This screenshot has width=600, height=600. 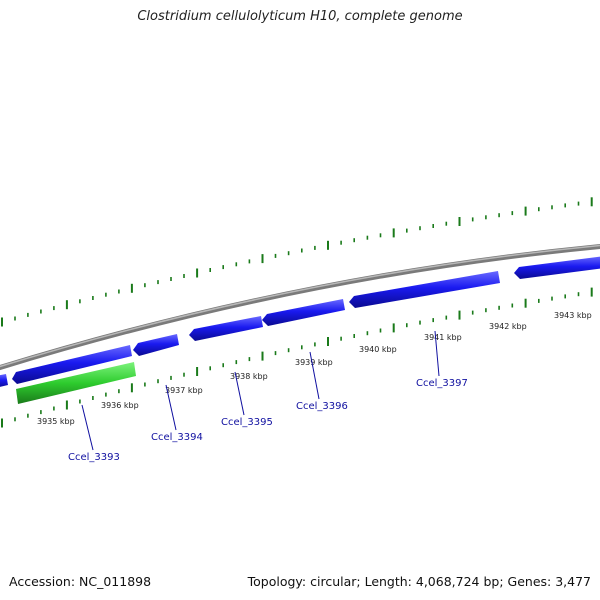 What do you see at coordinates (184, 390) in the screenshot?
I see `scale-label: 3937 kbp` at bounding box center [184, 390].